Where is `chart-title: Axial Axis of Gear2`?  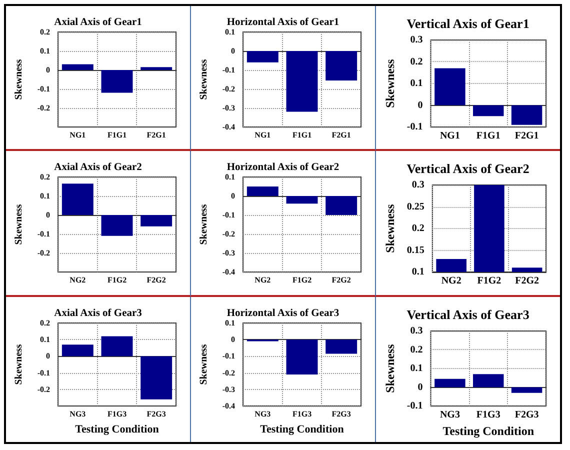
chart-title: Axial Axis of Gear2 is located at coordinates (98, 168).